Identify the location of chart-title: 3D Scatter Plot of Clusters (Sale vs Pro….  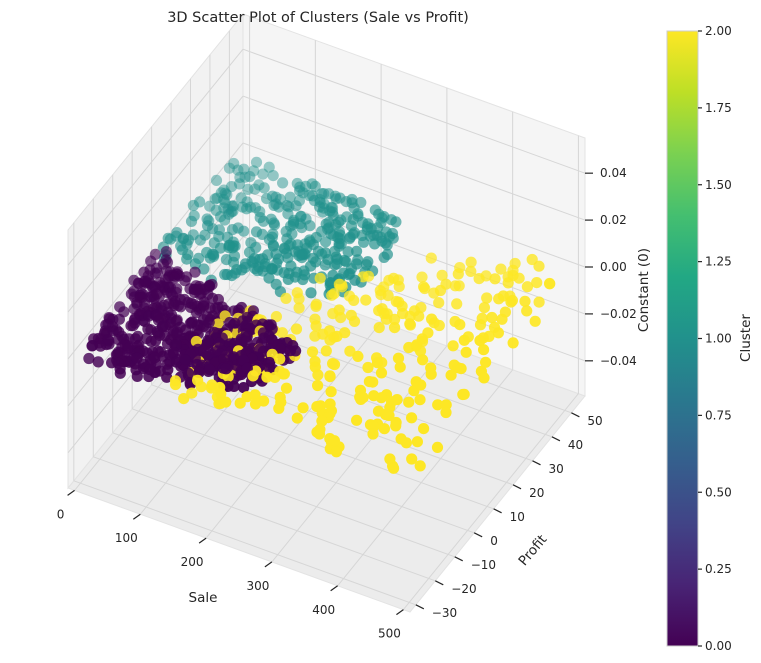
(318, 18).